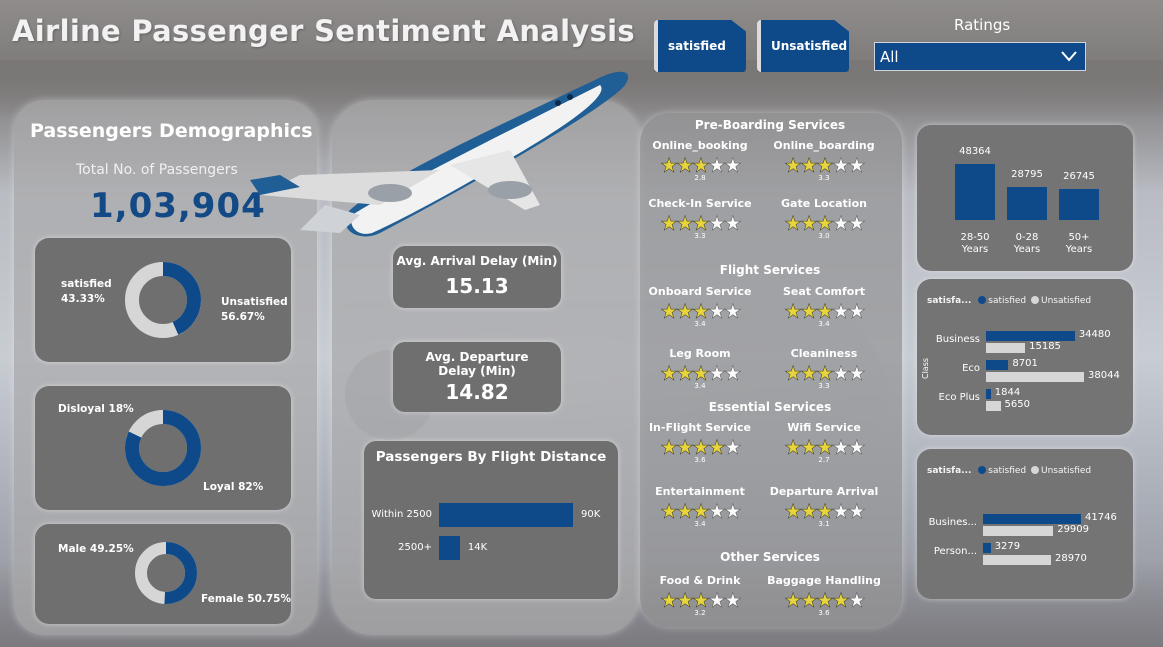  I want to click on service-score: 2.8, so click(700, 178).